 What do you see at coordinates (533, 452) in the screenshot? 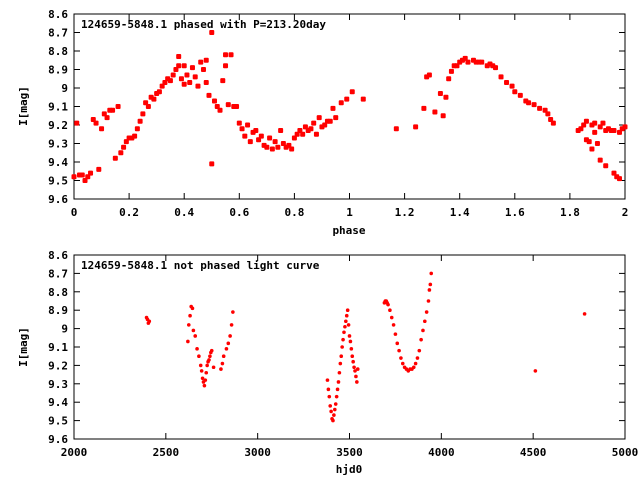
I see `x-tick-label: 4500` at bounding box center [533, 452].